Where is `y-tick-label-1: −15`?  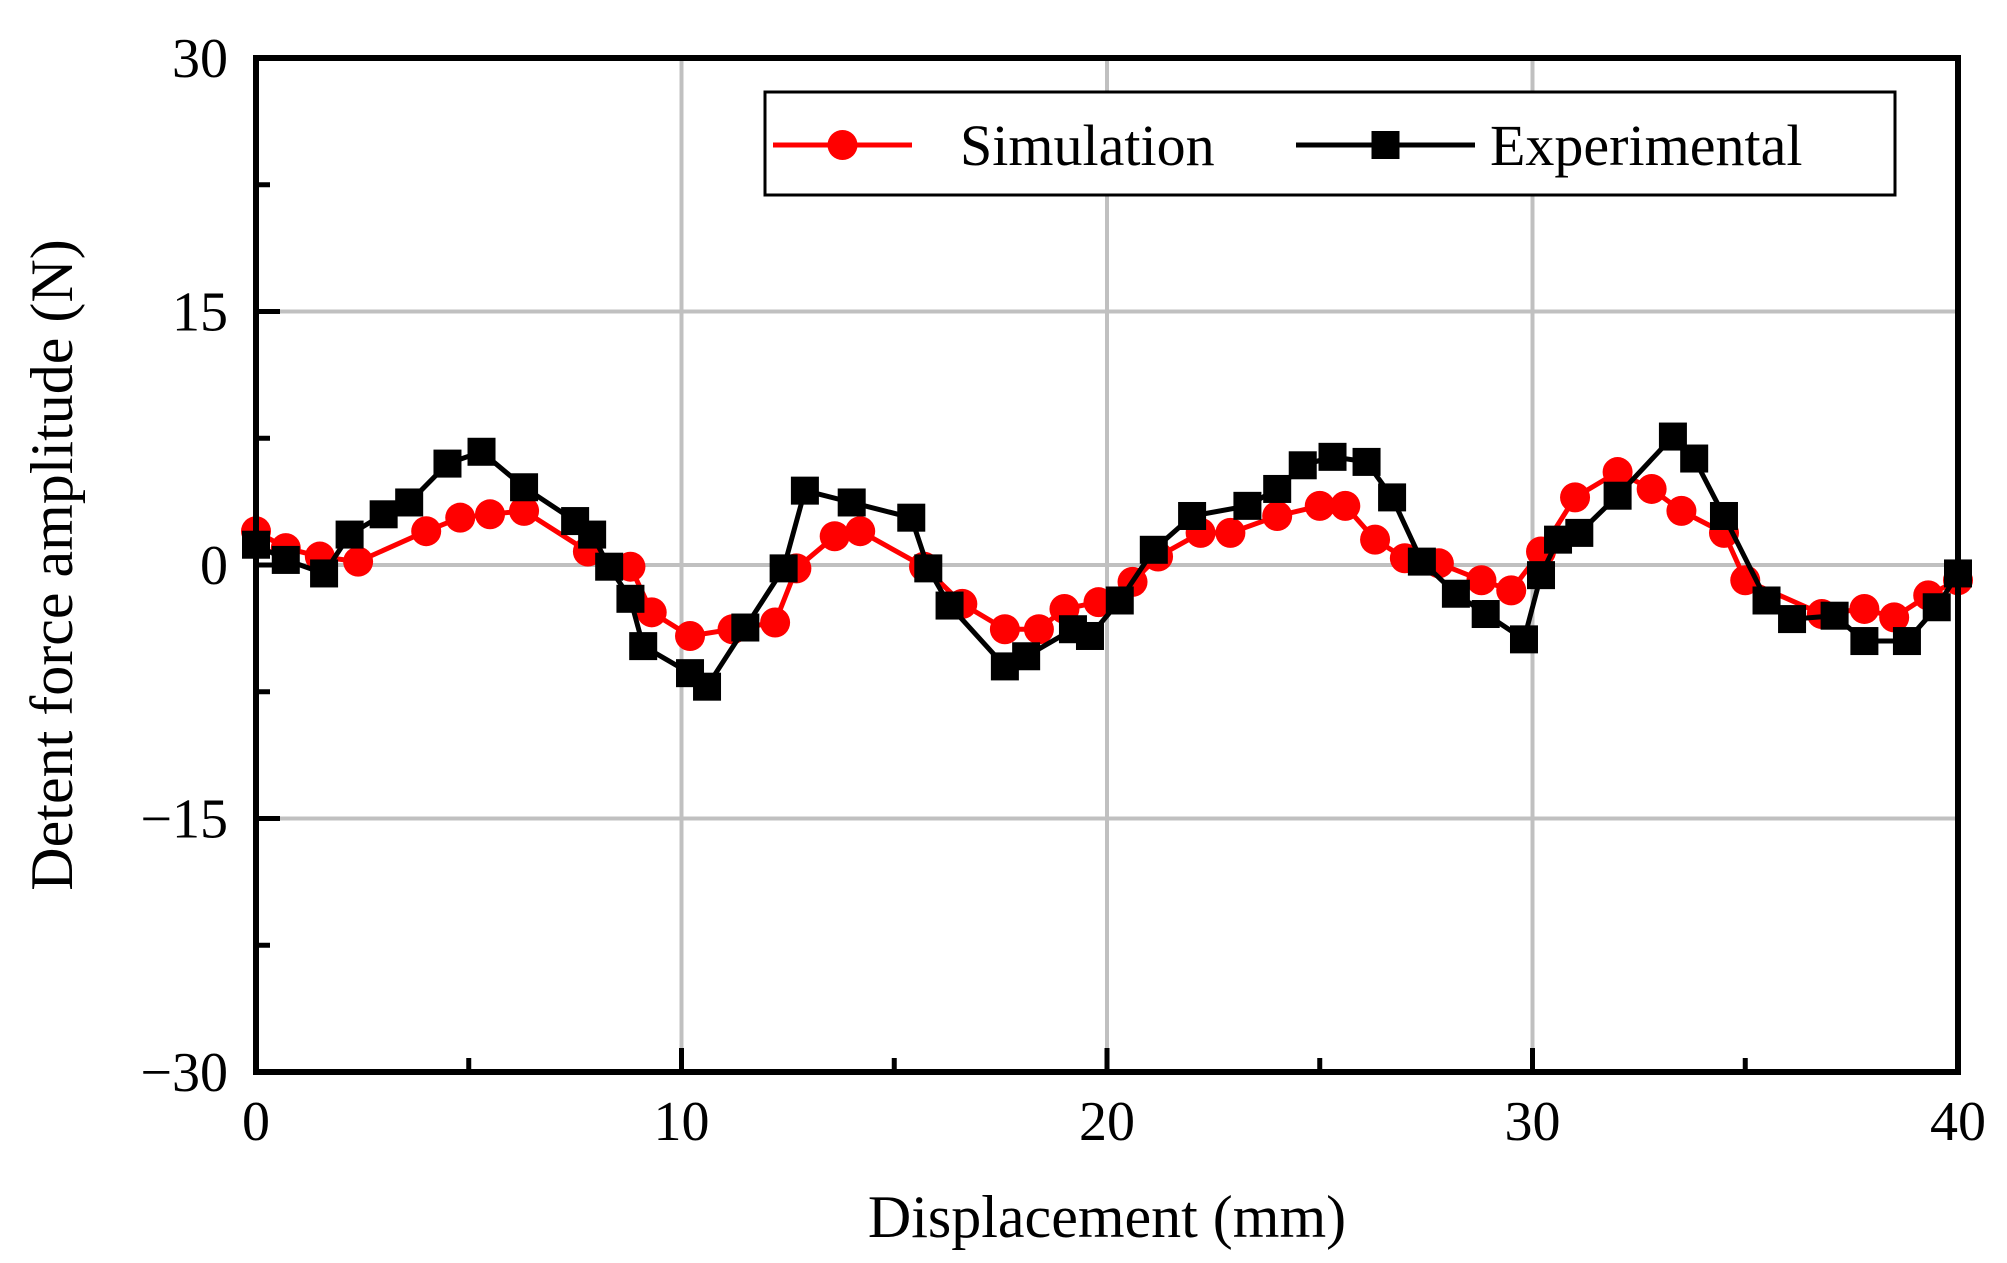 y-tick-label-1: −15 is located at coordinates (184, 820).